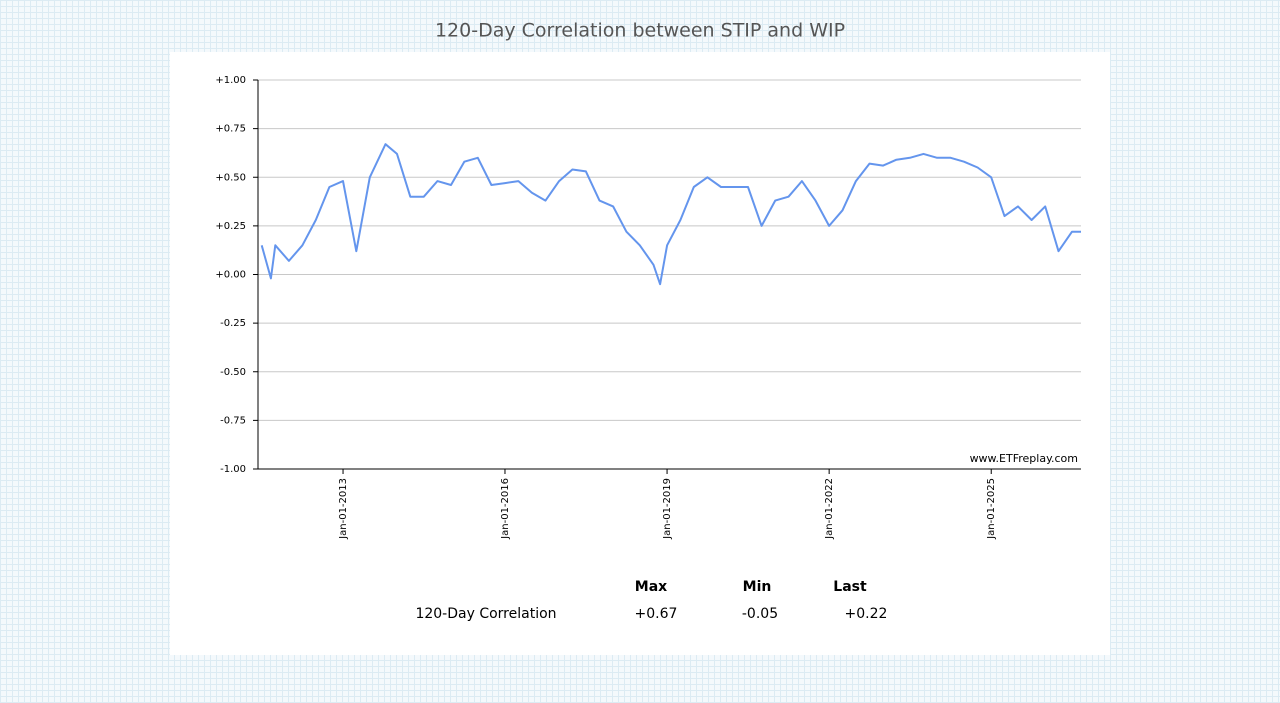  What do you see at coordinates (760, 614) in the screenshot?
I see `stat-value: -0.05` at bounding box center [760, 614].